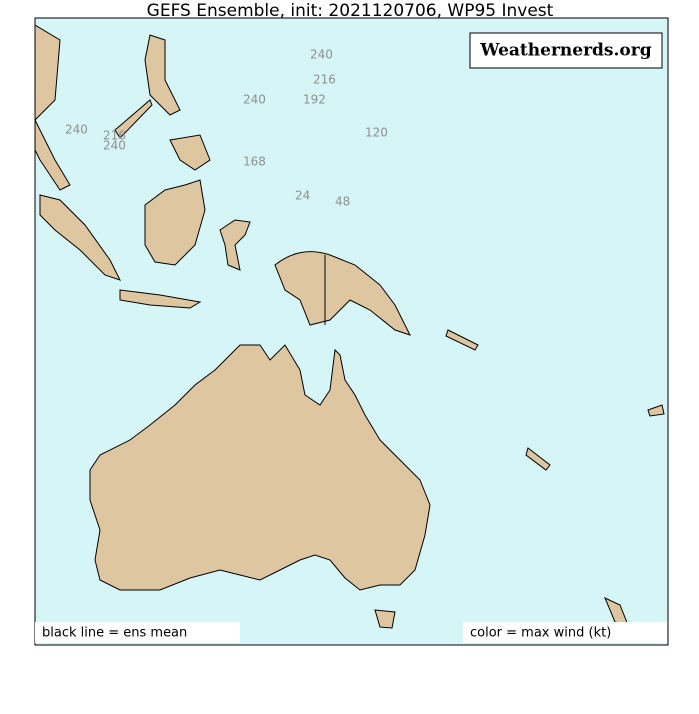 The width and height of the screenshot is (699, 714). I want to click on luzon, so click(162, 75).